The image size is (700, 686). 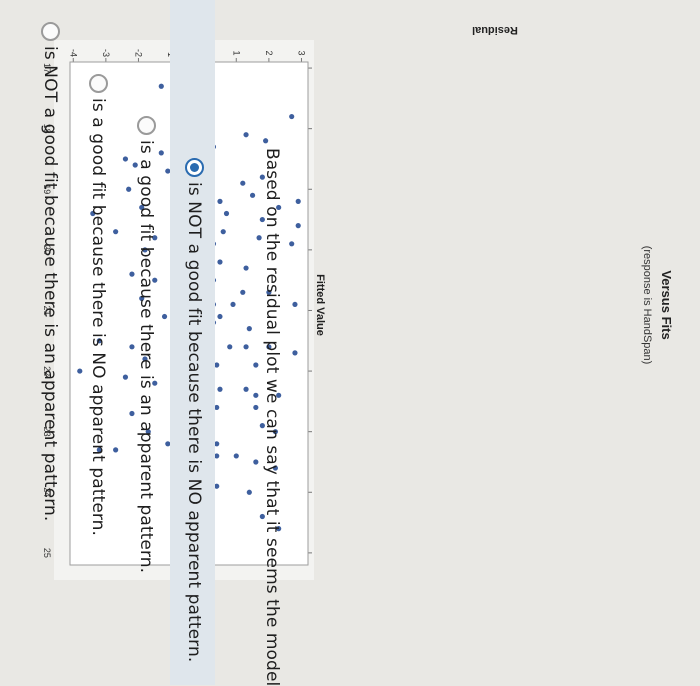 What do you see at coordinates (236, 52) in the screenshot?
I see `y-tick-label: 1` at bounding box center [236, 52].